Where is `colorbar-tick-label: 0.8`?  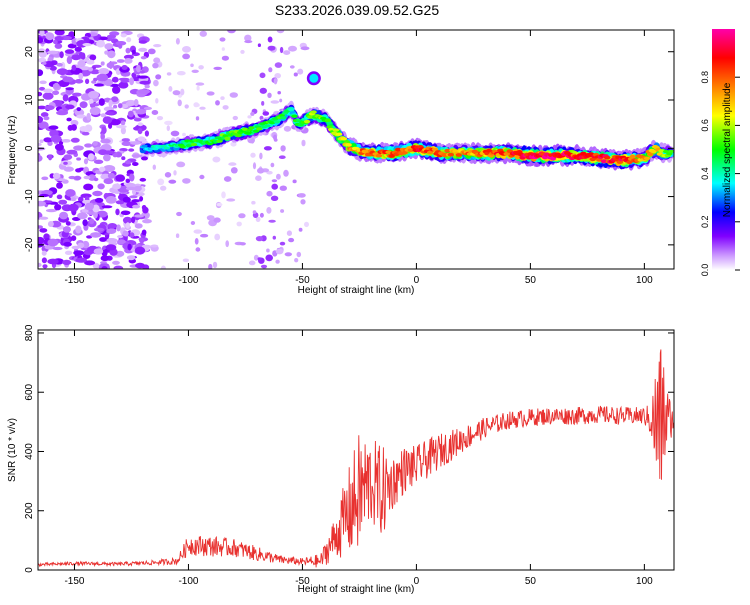 colorbar-tick-label: 0.8 is located at coordinates (705, 77).